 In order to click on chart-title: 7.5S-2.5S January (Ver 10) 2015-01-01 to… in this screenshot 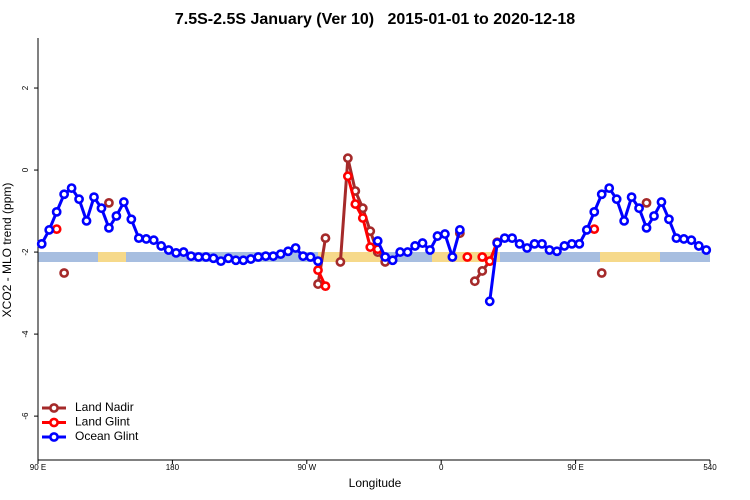, I will do `click(375, 19)`.